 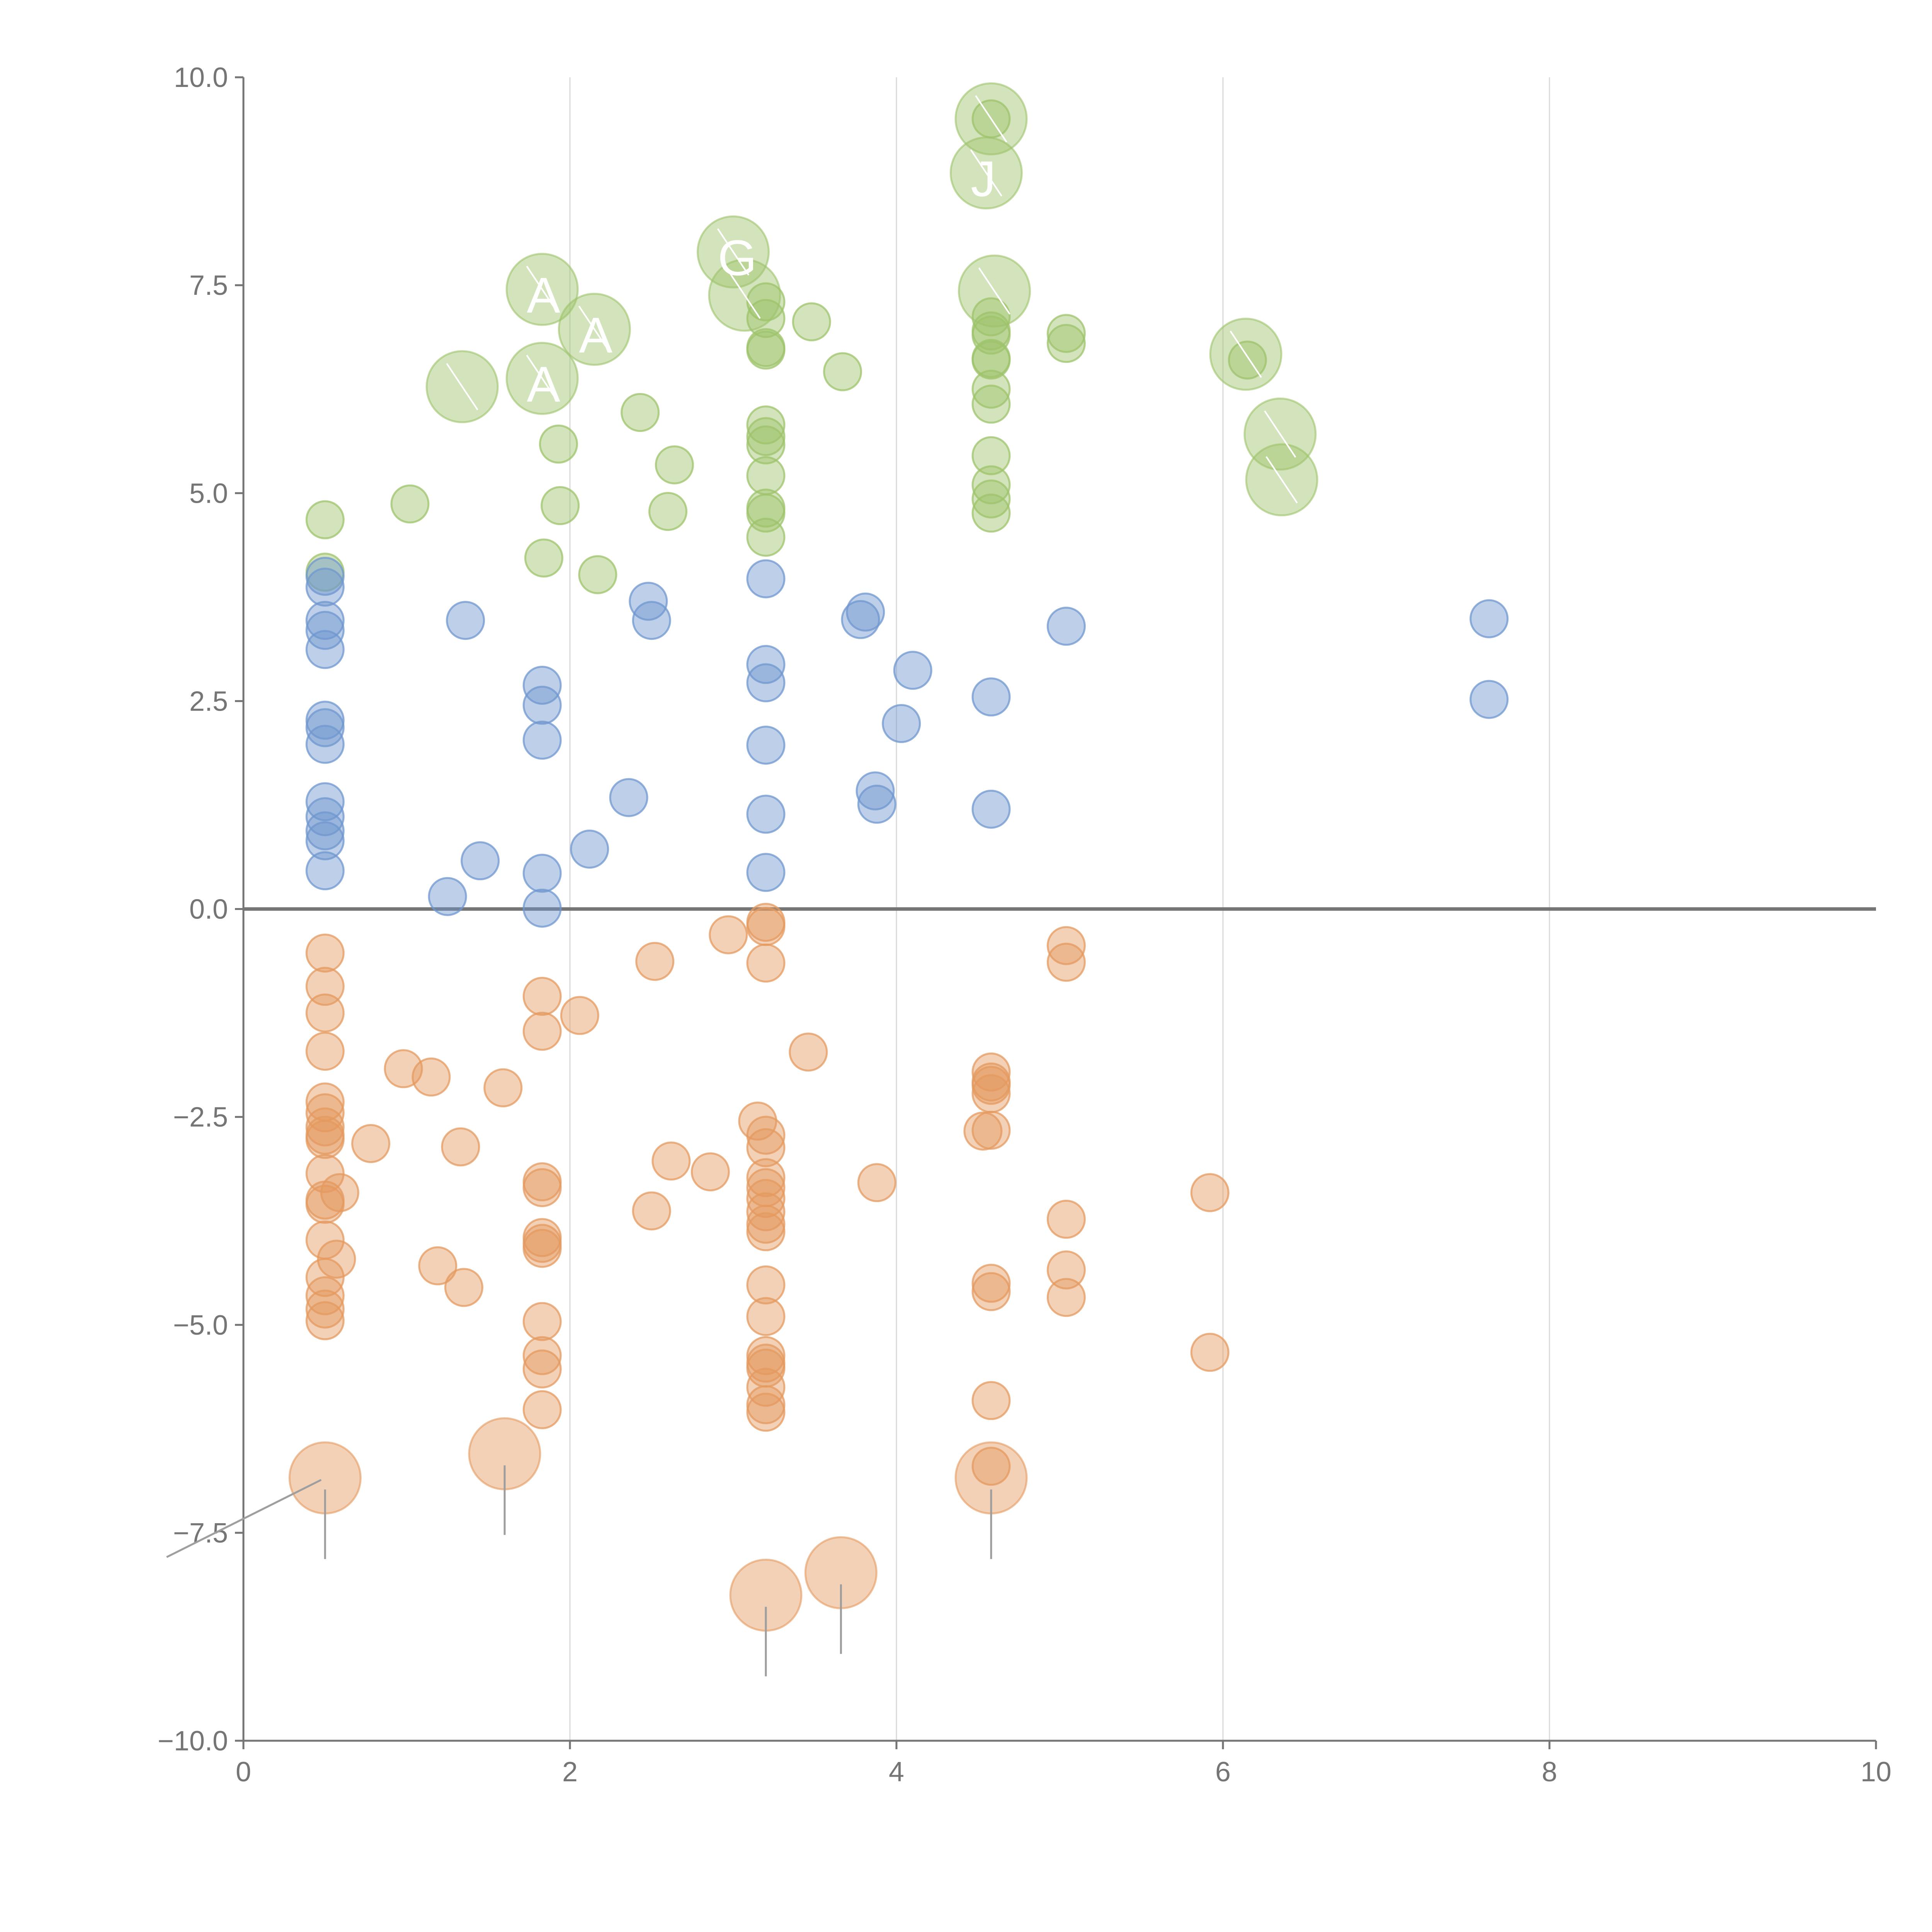 I want to click on y-tick-label: 0.0, so click(x=209, y=910).